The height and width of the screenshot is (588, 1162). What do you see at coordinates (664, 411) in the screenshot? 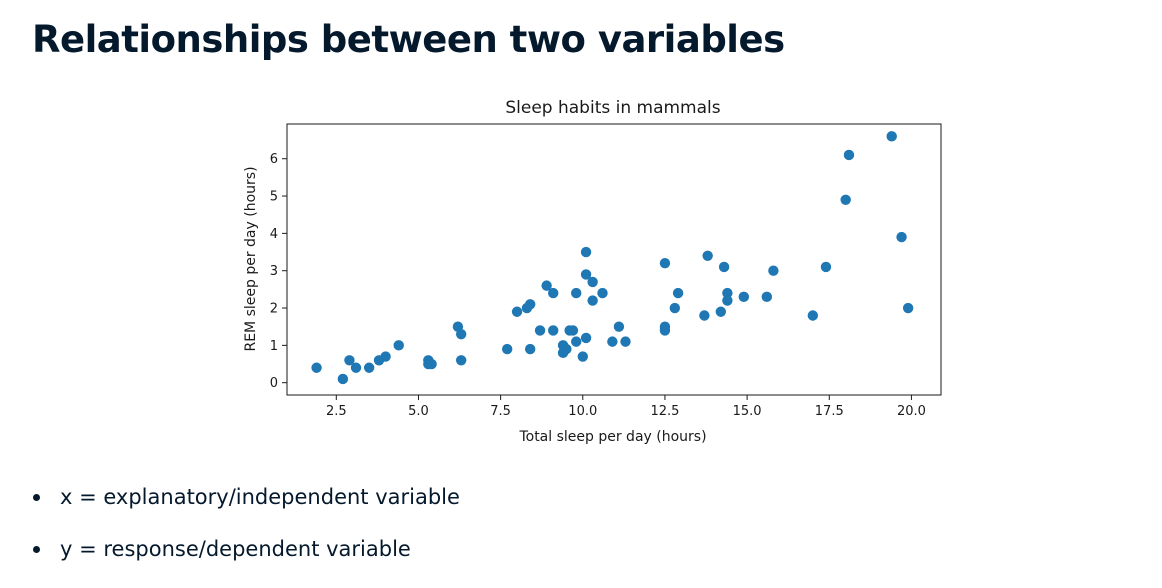
I see `x-tick-label: 12.5` at bounding box center [664, 411].